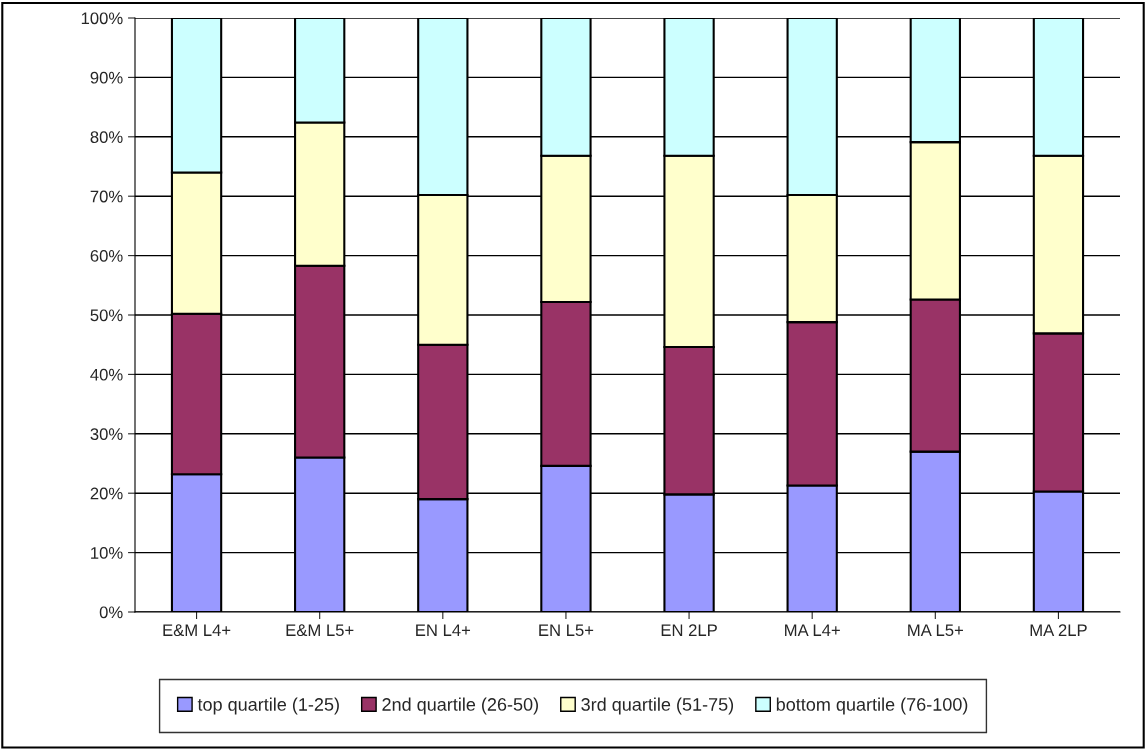 Image resolution: width=1146 pixels, height=749 pixels. What do you see at coordinates (106, 434) in the screenshot?
I see `y-tick-label: 30%` at bounding box center [106, 434].